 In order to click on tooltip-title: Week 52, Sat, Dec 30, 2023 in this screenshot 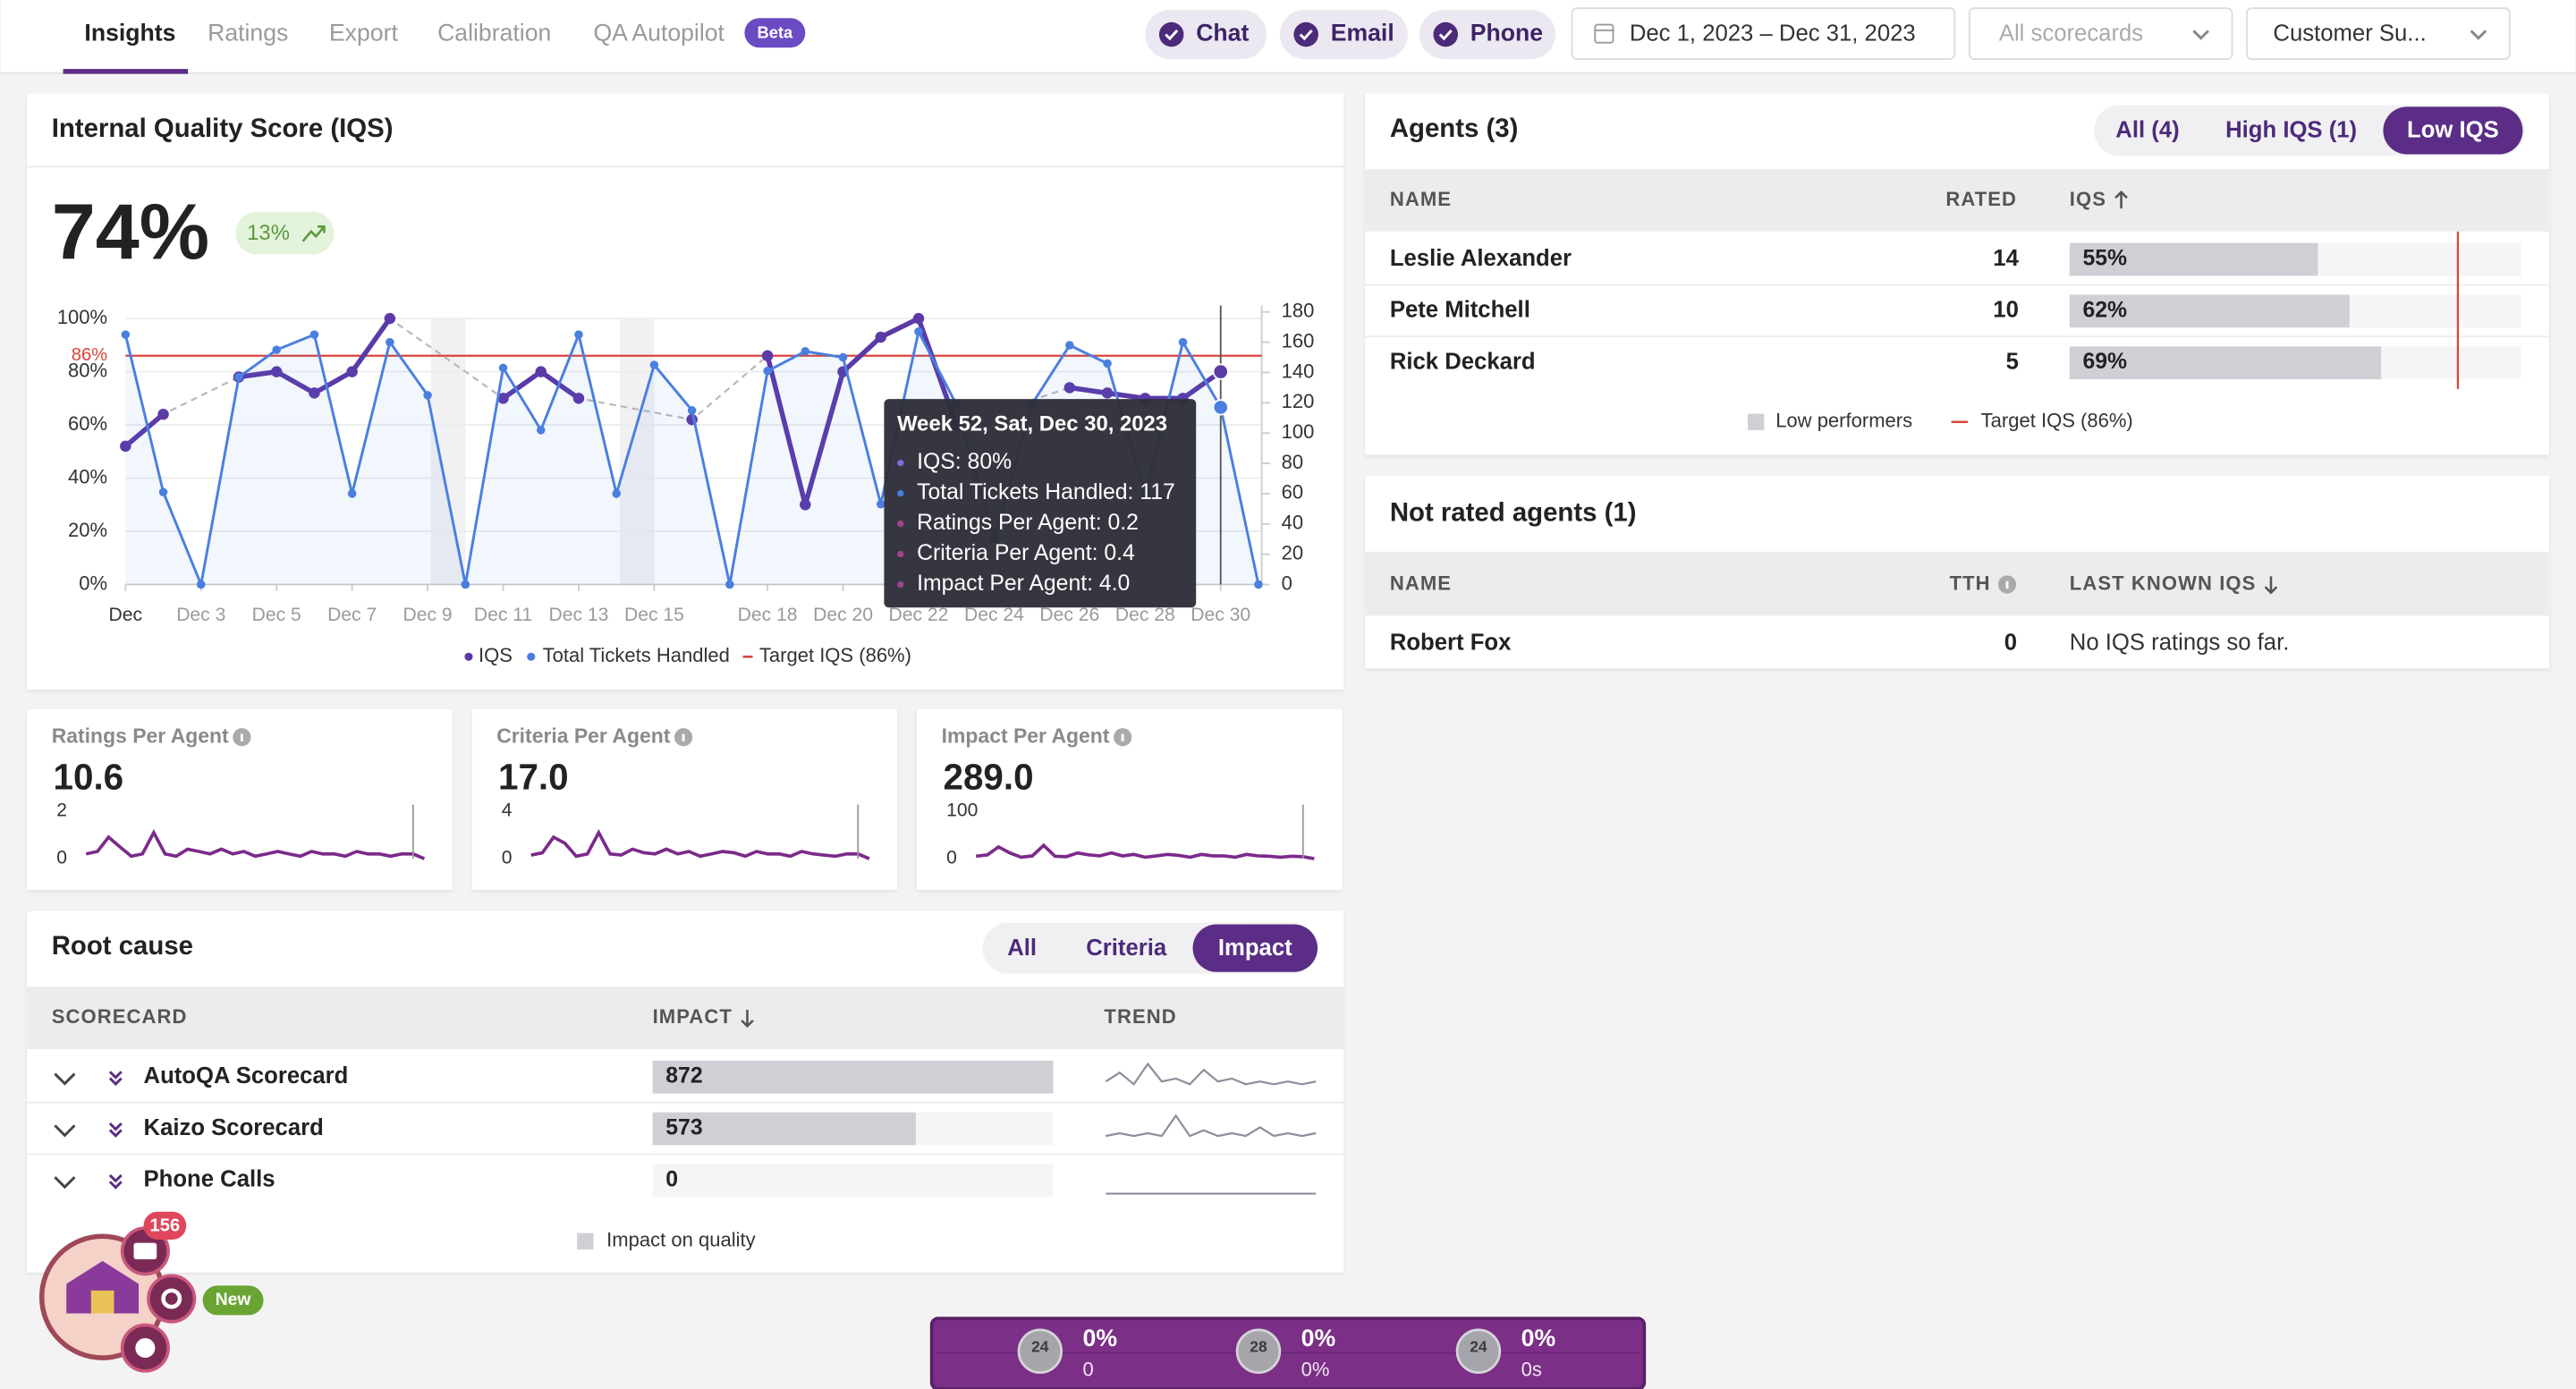, I will do `click(1032, 424)`.